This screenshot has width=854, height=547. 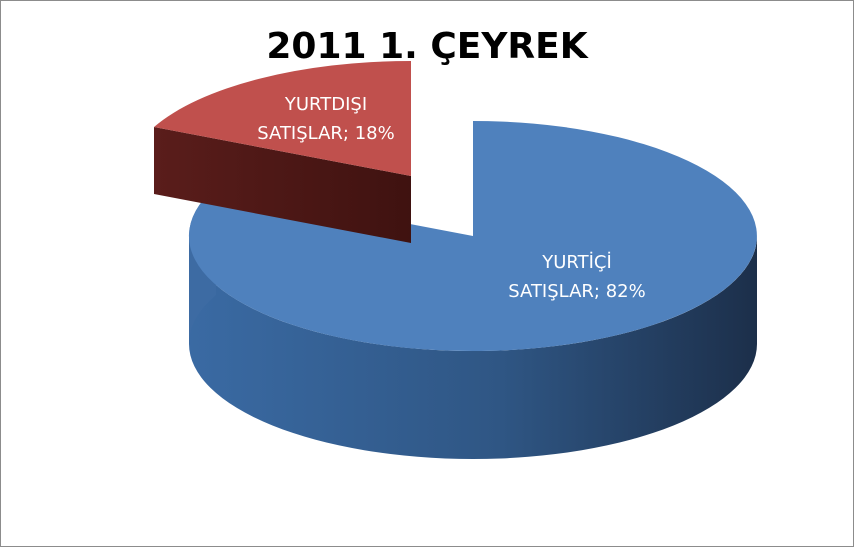 I want to click on data-label-yurtici-line-1: YURTİÇİ, so click(x=576, y=262).